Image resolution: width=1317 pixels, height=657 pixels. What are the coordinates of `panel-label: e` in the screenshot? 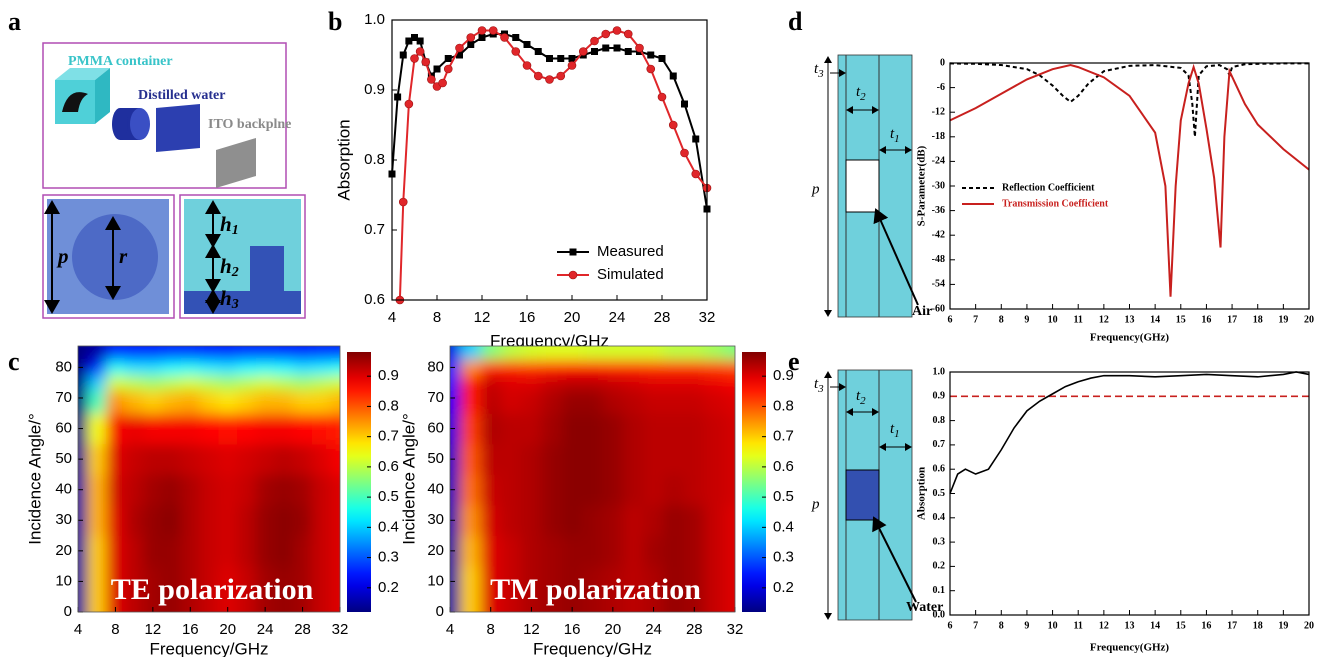 It's located at (794, 361).